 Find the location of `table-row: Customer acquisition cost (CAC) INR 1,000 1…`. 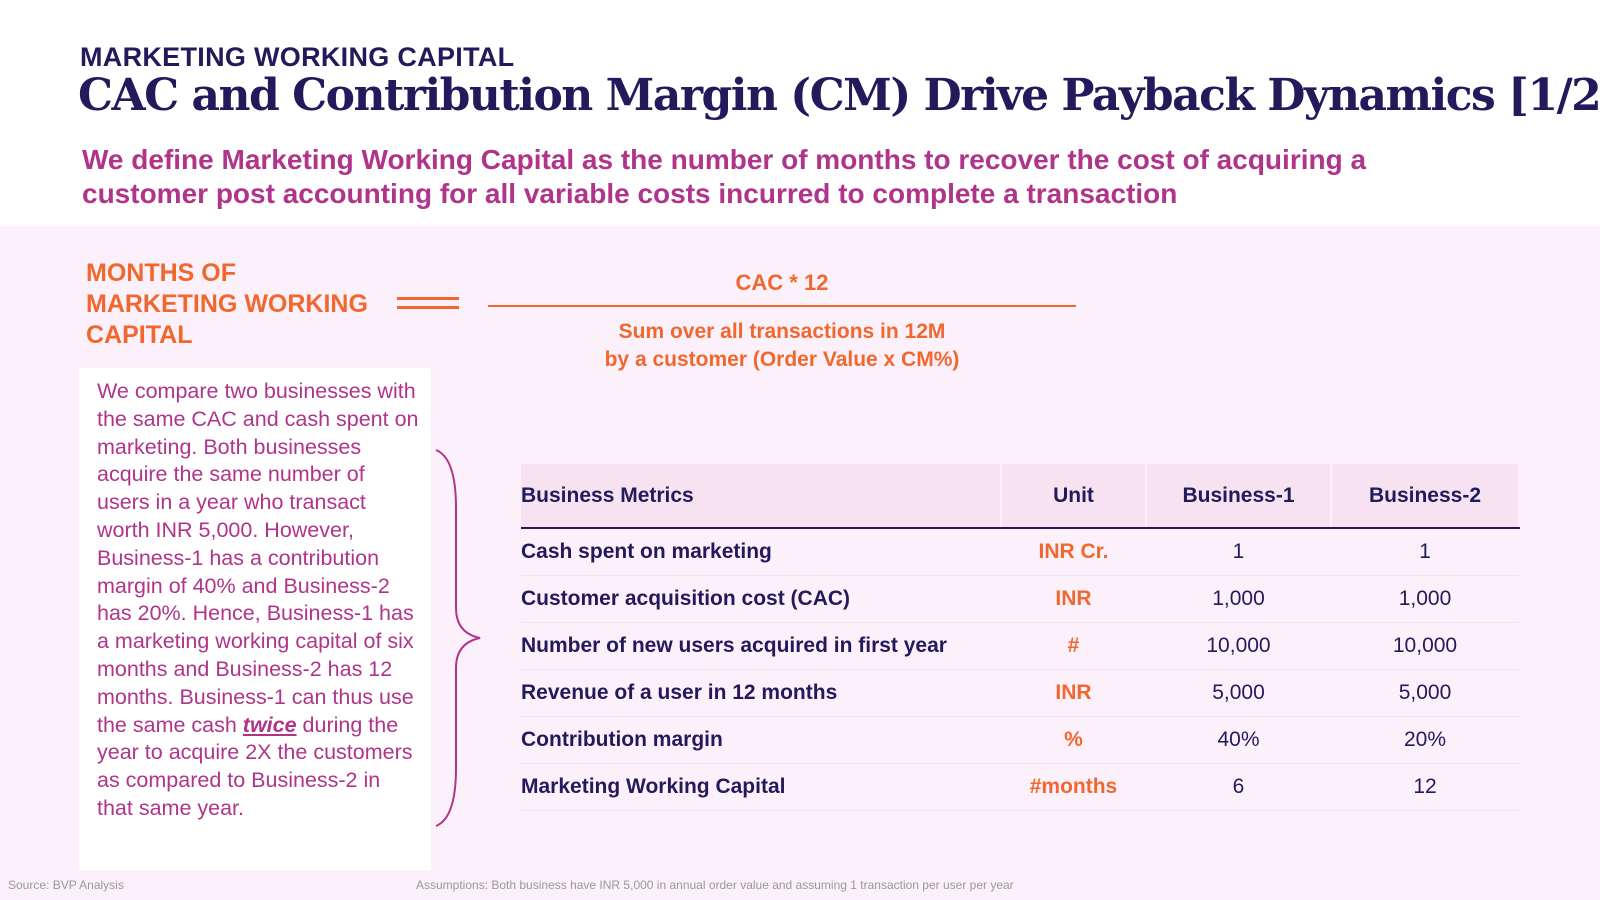

table-row: Customer acquisition cost (CAC) INR 1,000 1… is located at coordinates (1020, 599).